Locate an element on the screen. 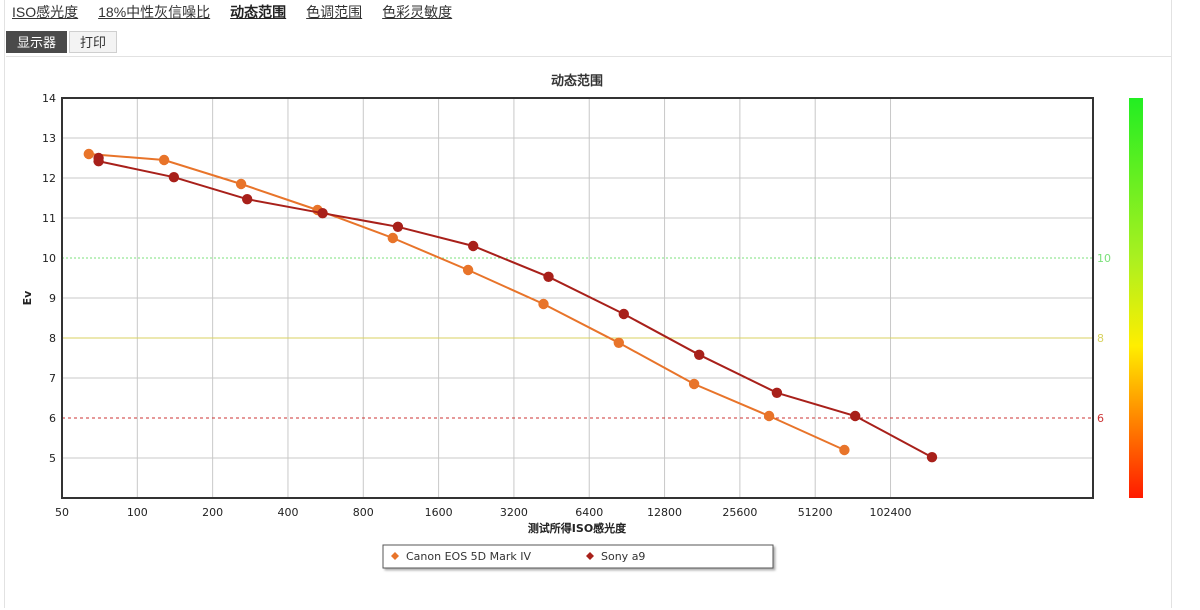  tab-iso: ISO感光度 is located at coordinates (45, 12).